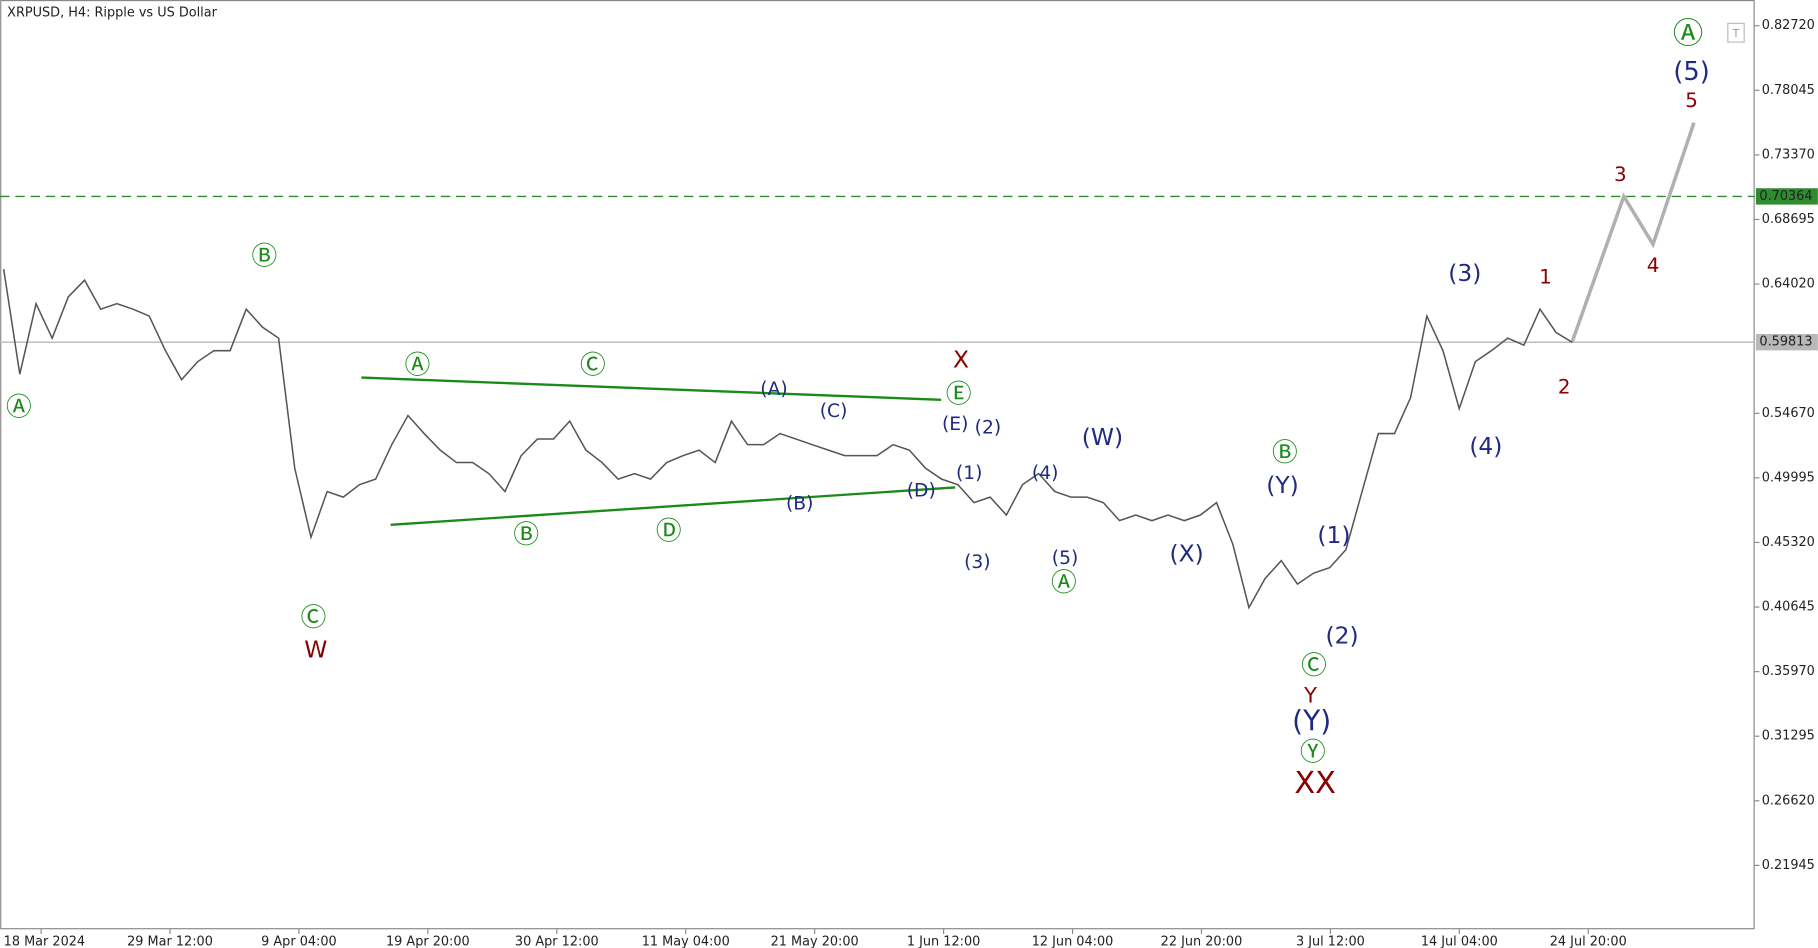 This screenshot has height=948, width=1818. Describe the element at coordinates (1788, 736) in the screenshot. I see `y-tick-label: 0.31295` at that location.